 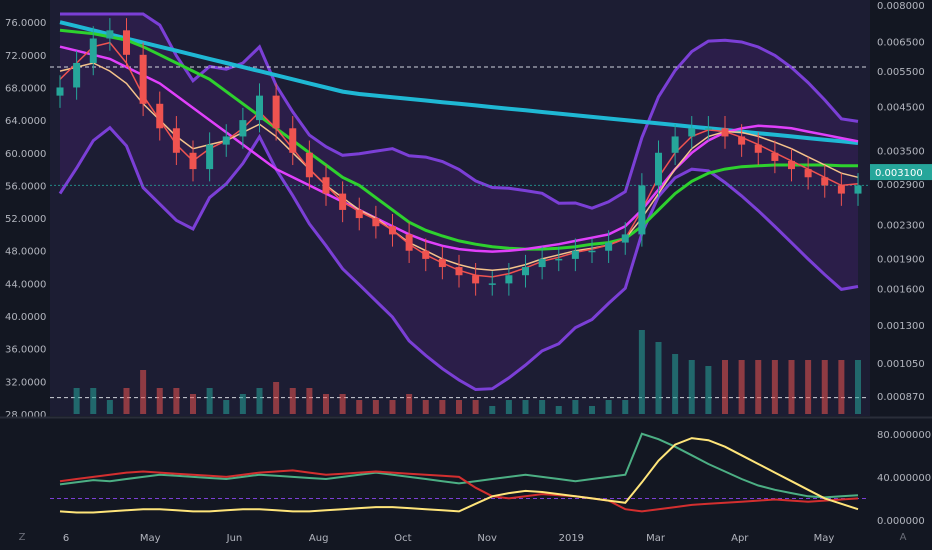 What do you see at coordinates (25, 252) in the screenshot?
I see `left-axis-tick: 48.0000` at bounding box center [25, 252].